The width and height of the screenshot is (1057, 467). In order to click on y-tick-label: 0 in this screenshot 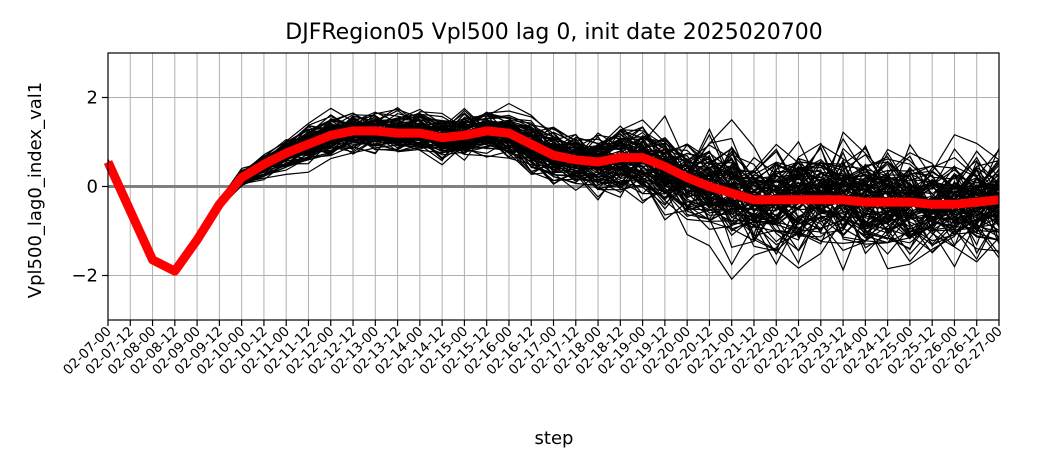, I will do `click(92, 187)`.